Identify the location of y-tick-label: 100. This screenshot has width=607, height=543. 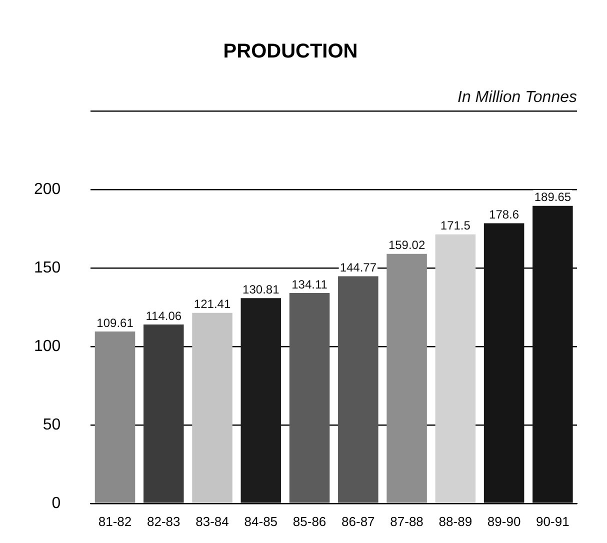
(47, 346).